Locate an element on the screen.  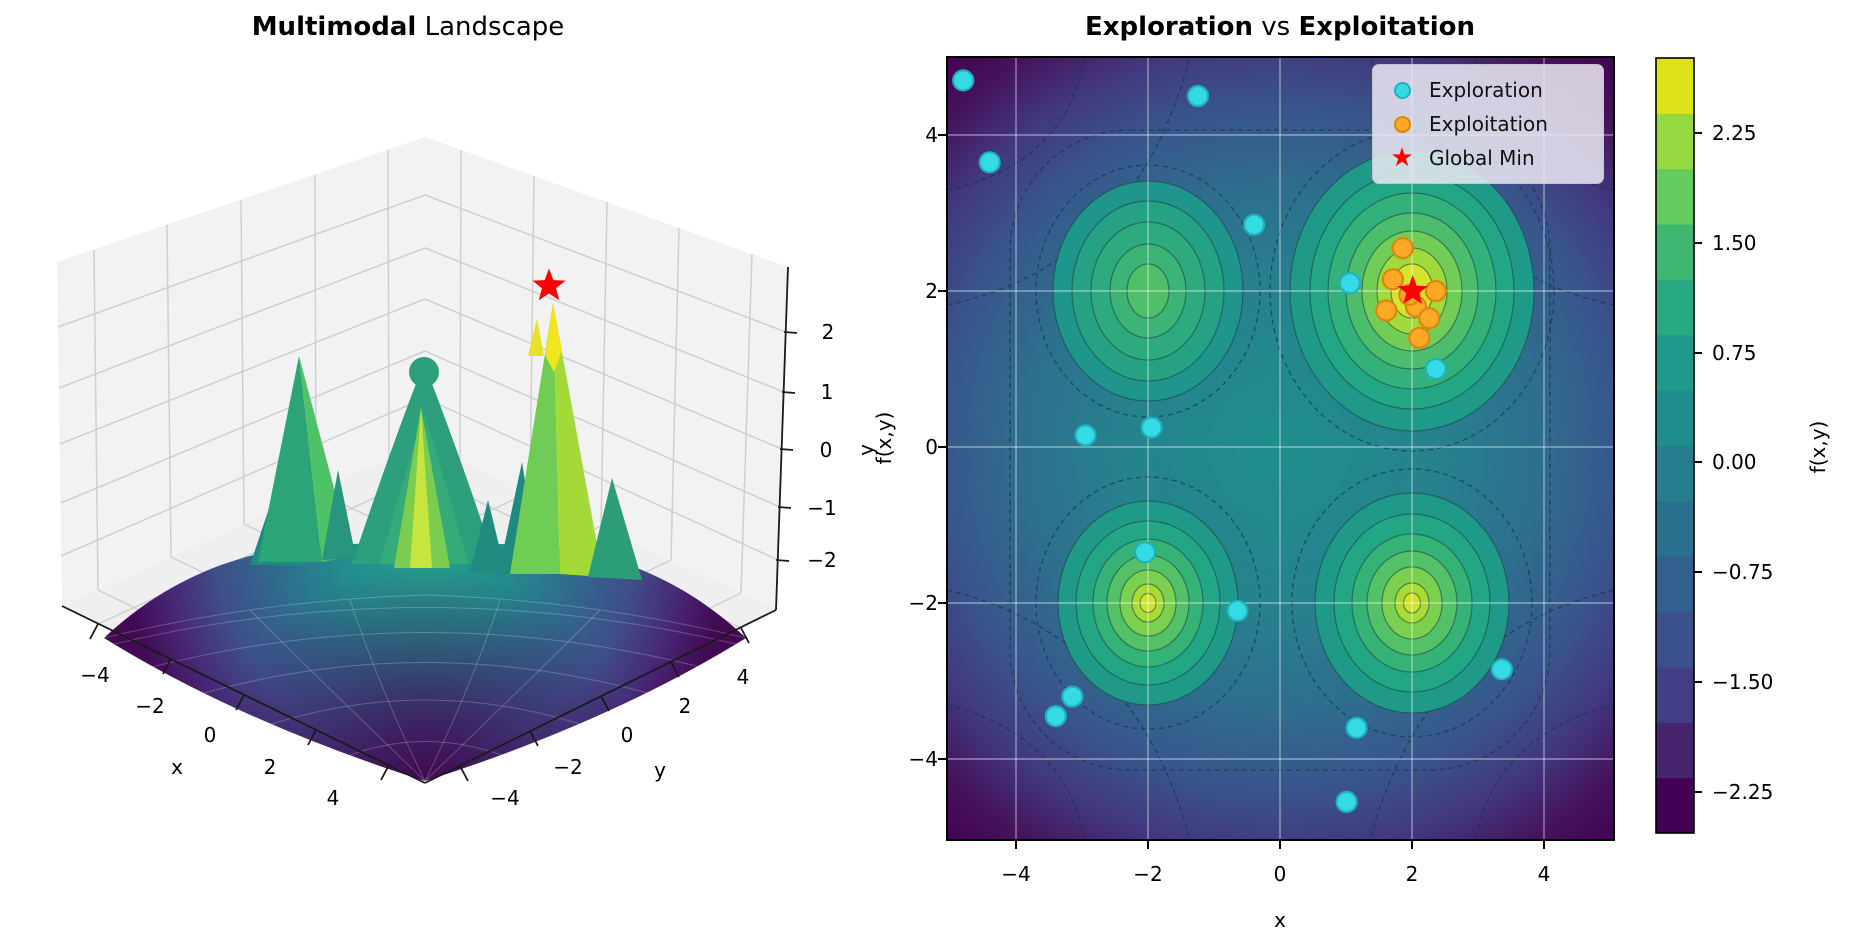
colorbar is located at coordinates (1678, 445).